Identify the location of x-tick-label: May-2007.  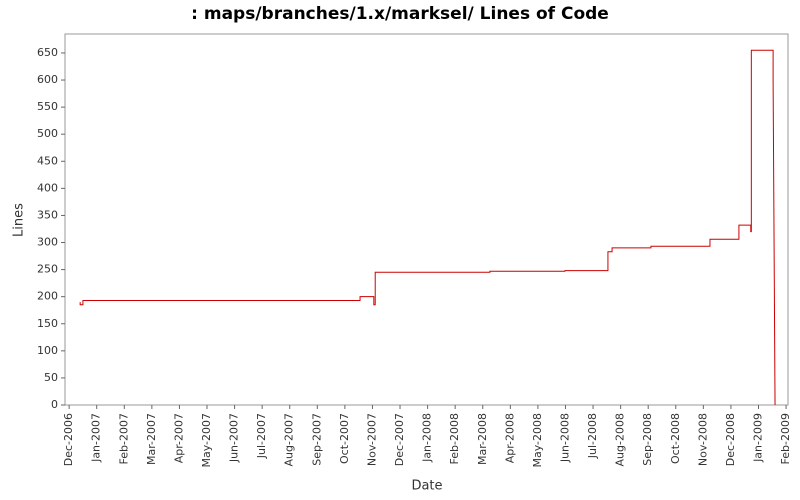
(206, 440).